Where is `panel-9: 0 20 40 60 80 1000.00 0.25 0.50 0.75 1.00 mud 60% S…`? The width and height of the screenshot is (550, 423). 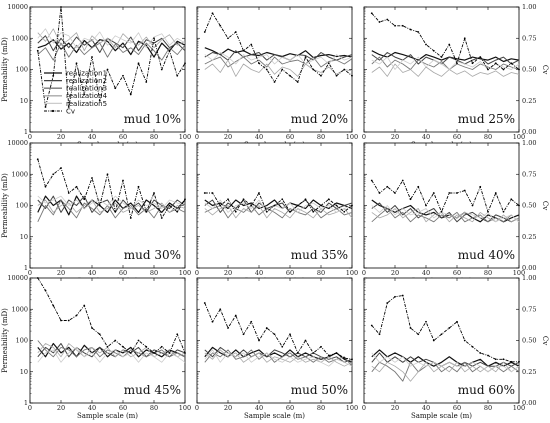 panel-9: 0 20 40 60 80 1000.00 0.25 0.50 0.75 1.00 mud 60% S… is located at coordinates (455, 347).